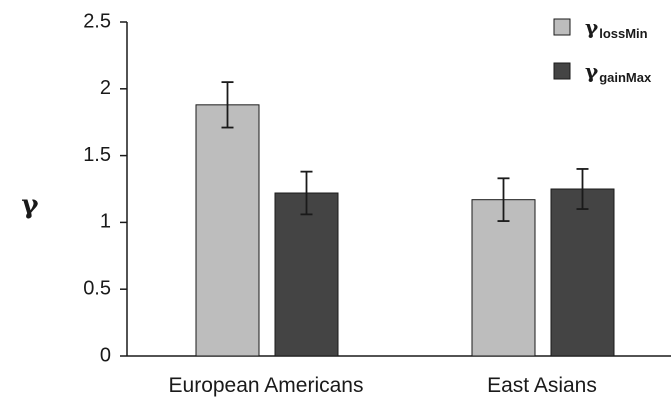  I want to click on y-ticks: 0 0.5 1 1.5 2 2.5, so click(105, 188).